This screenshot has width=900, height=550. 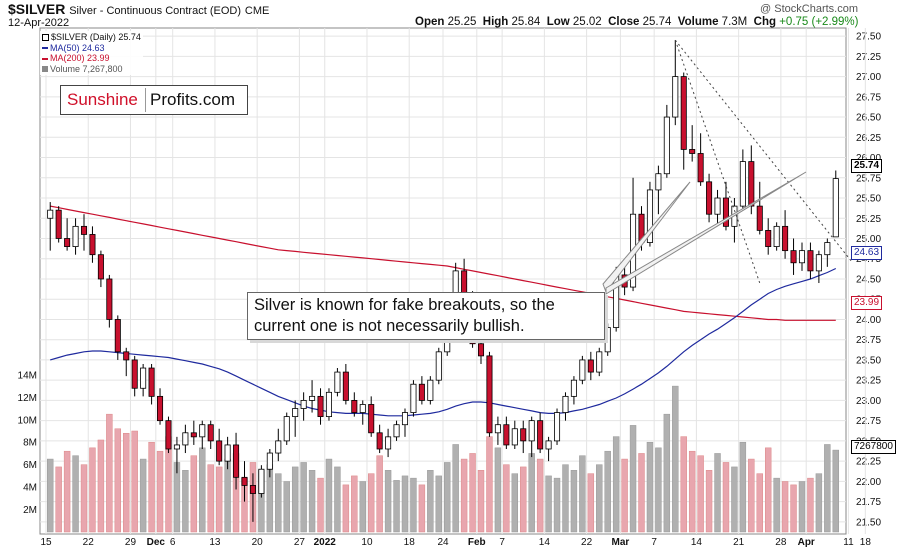 I want to click on price-tick-label: 23.75, so click(x=868, y=340).